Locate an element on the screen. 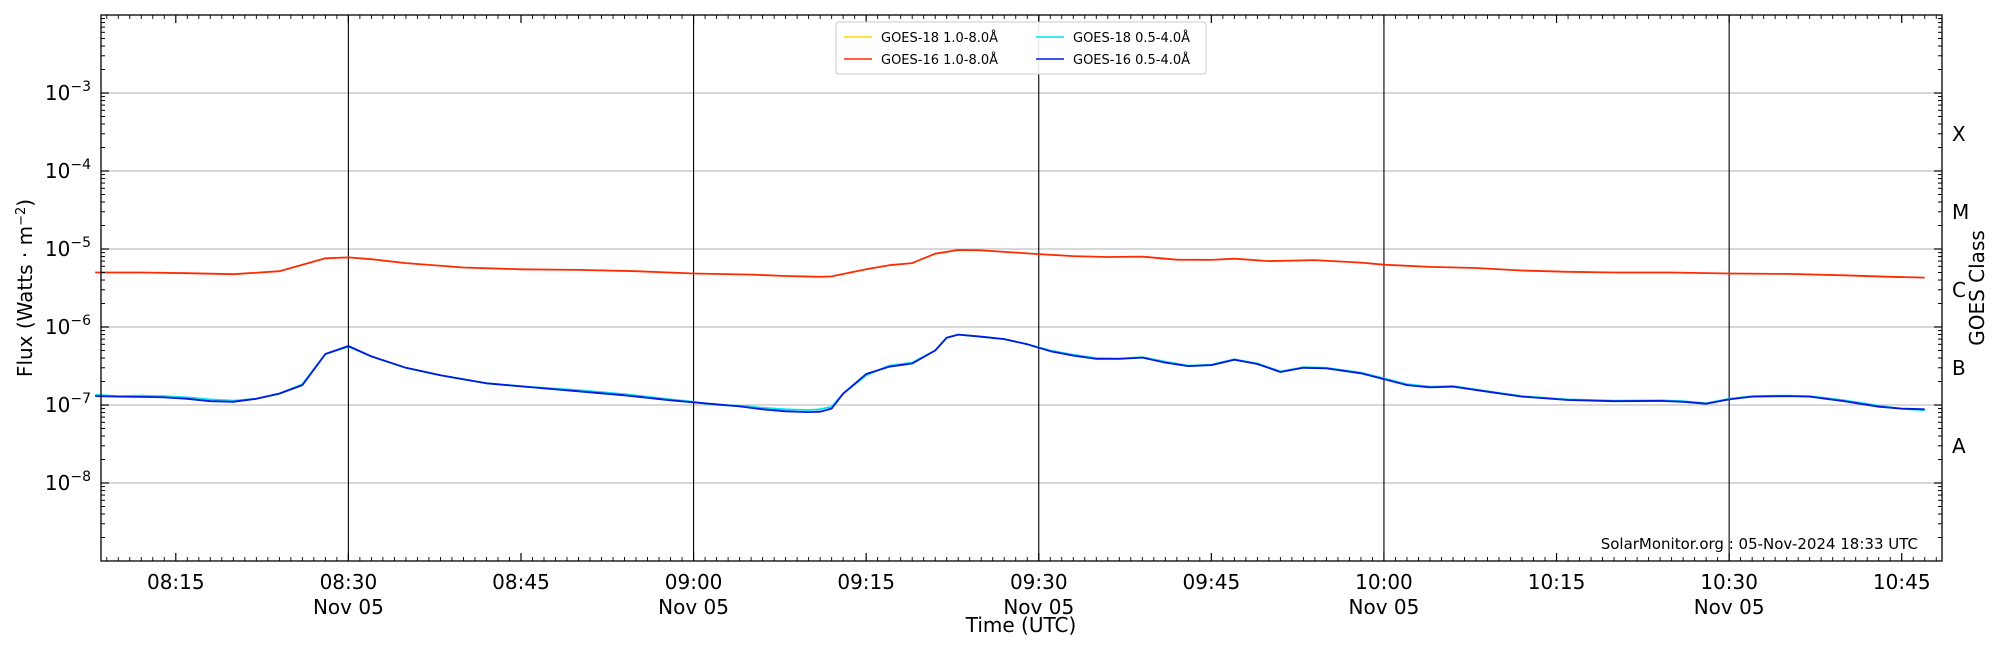 This screenshot has width=2000, height=650. x-tick-label: 09:45 is located at coordinates (1212, 582).